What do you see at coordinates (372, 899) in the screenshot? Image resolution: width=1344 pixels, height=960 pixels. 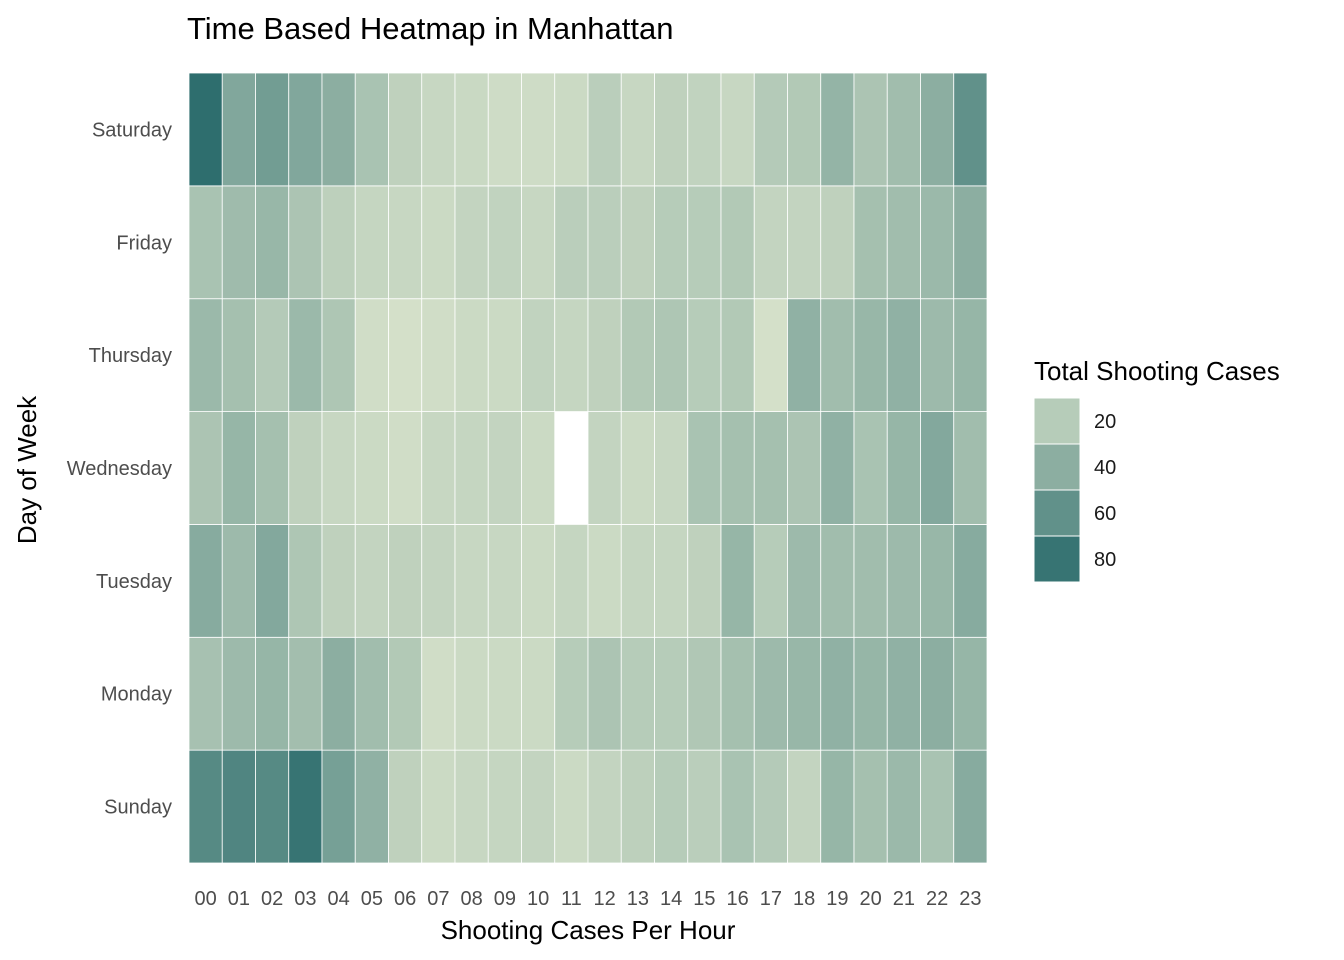 I see `x-tick-label: 05` at bounding box center [372, 899].